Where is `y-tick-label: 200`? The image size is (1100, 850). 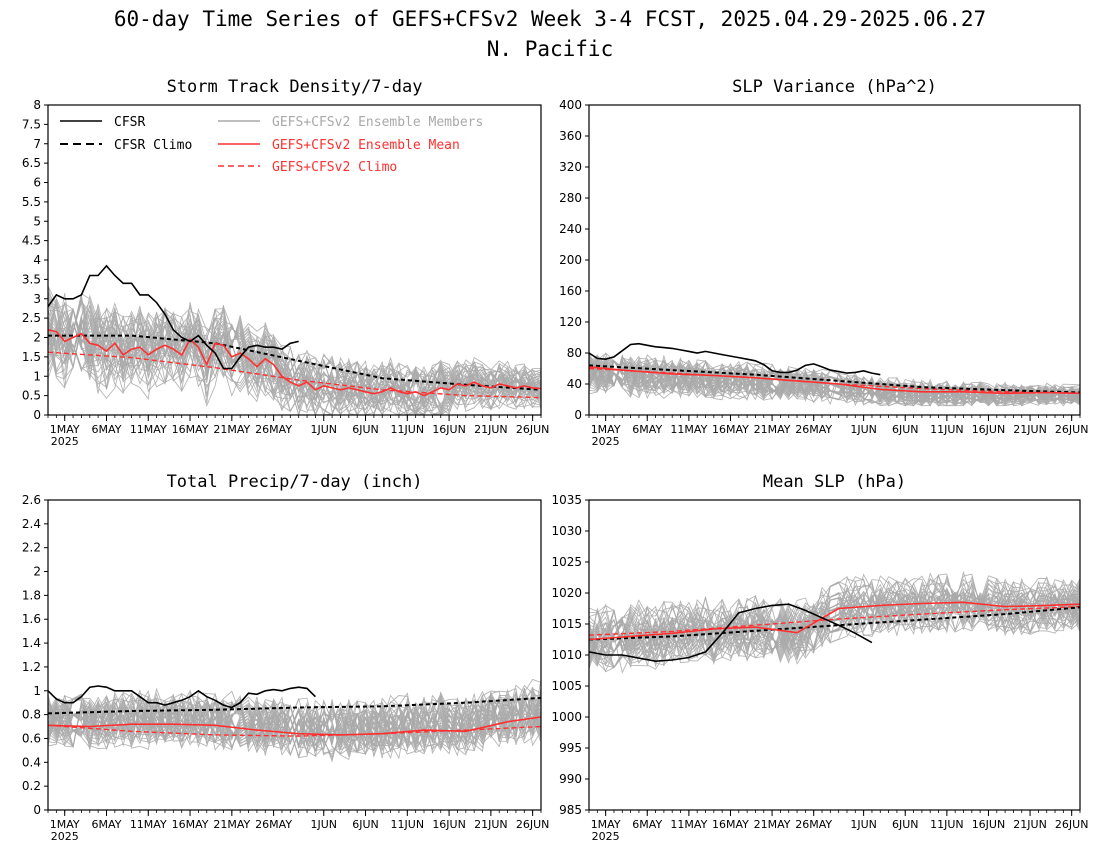 y-tick-label: 200 is located at coordinates (570, 260).